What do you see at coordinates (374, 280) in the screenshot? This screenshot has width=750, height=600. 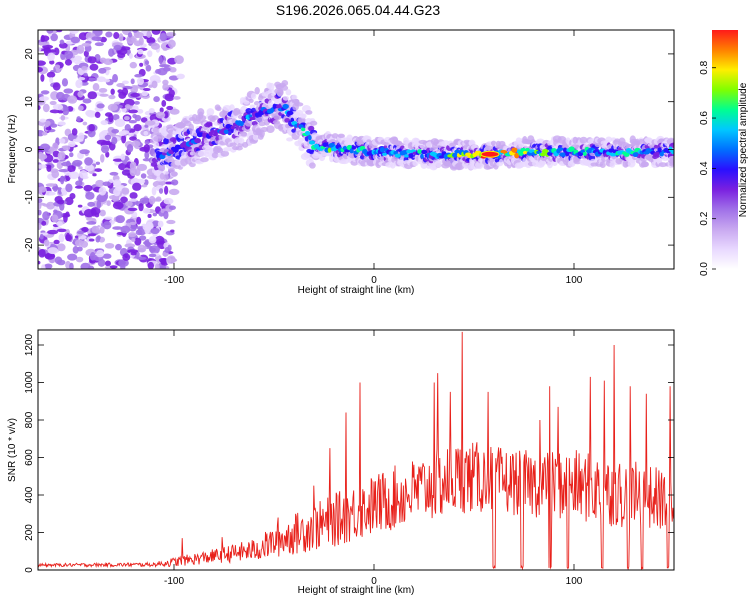 I see `spectrogram-x-tick-label: 0` at bounding box center [374, 280].